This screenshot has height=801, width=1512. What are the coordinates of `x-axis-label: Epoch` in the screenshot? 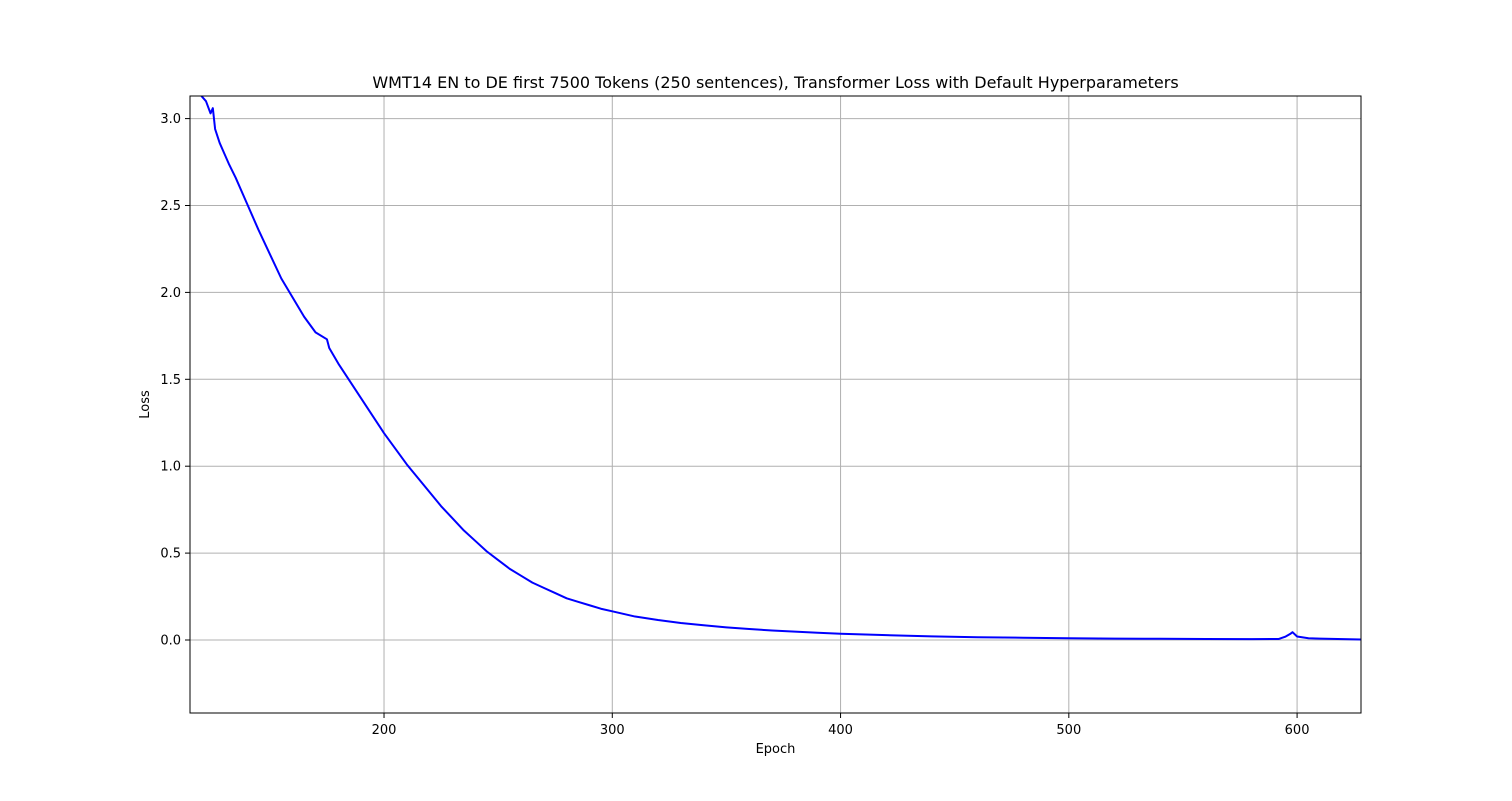 It's located at (776, 749).